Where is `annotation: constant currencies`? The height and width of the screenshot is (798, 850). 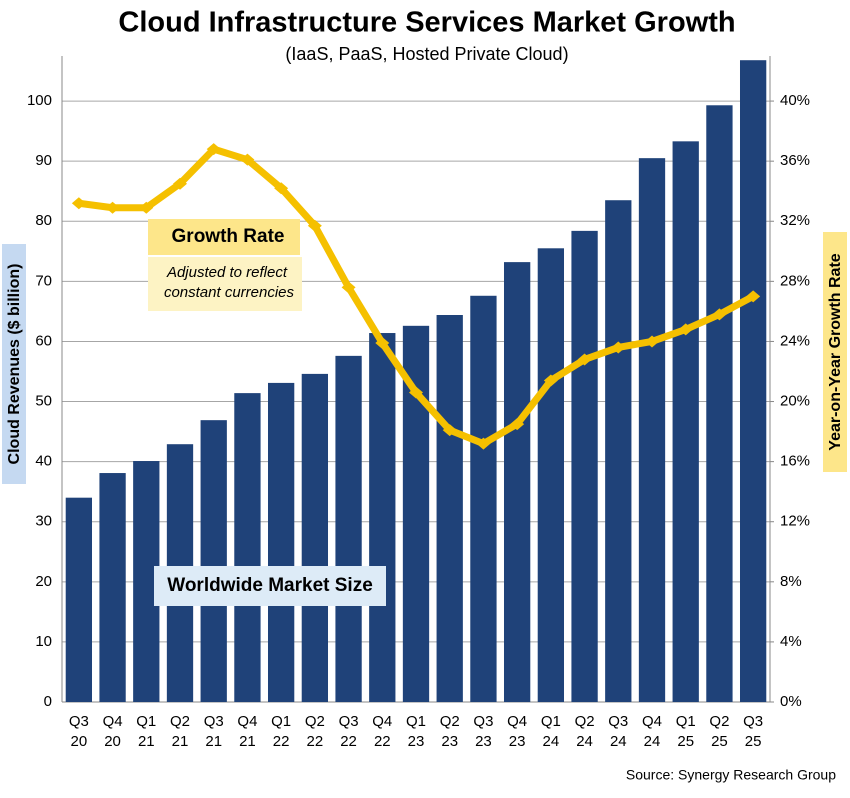 annotation: constant currencies is located at coordinates (229, 292).